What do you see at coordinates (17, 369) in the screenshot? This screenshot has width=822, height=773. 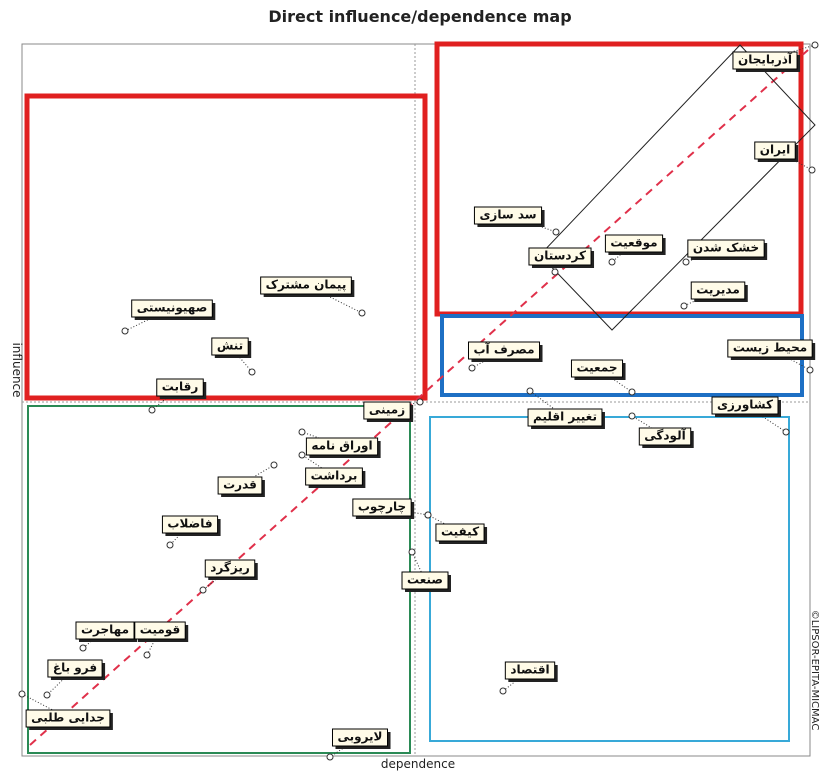 I see `y-axis-label: influence` at bounding box center [17, 369].